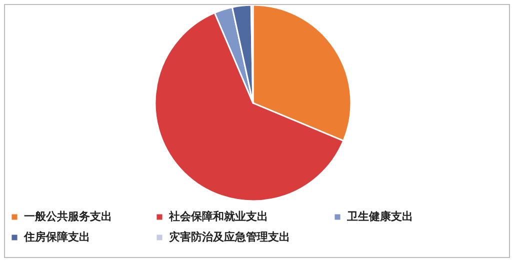 This screenshot has width=516, height=264. Describe the element at coordinates (68, 216) in the screenshot. I see `legend-label: 一般公共服务支出` at that location.